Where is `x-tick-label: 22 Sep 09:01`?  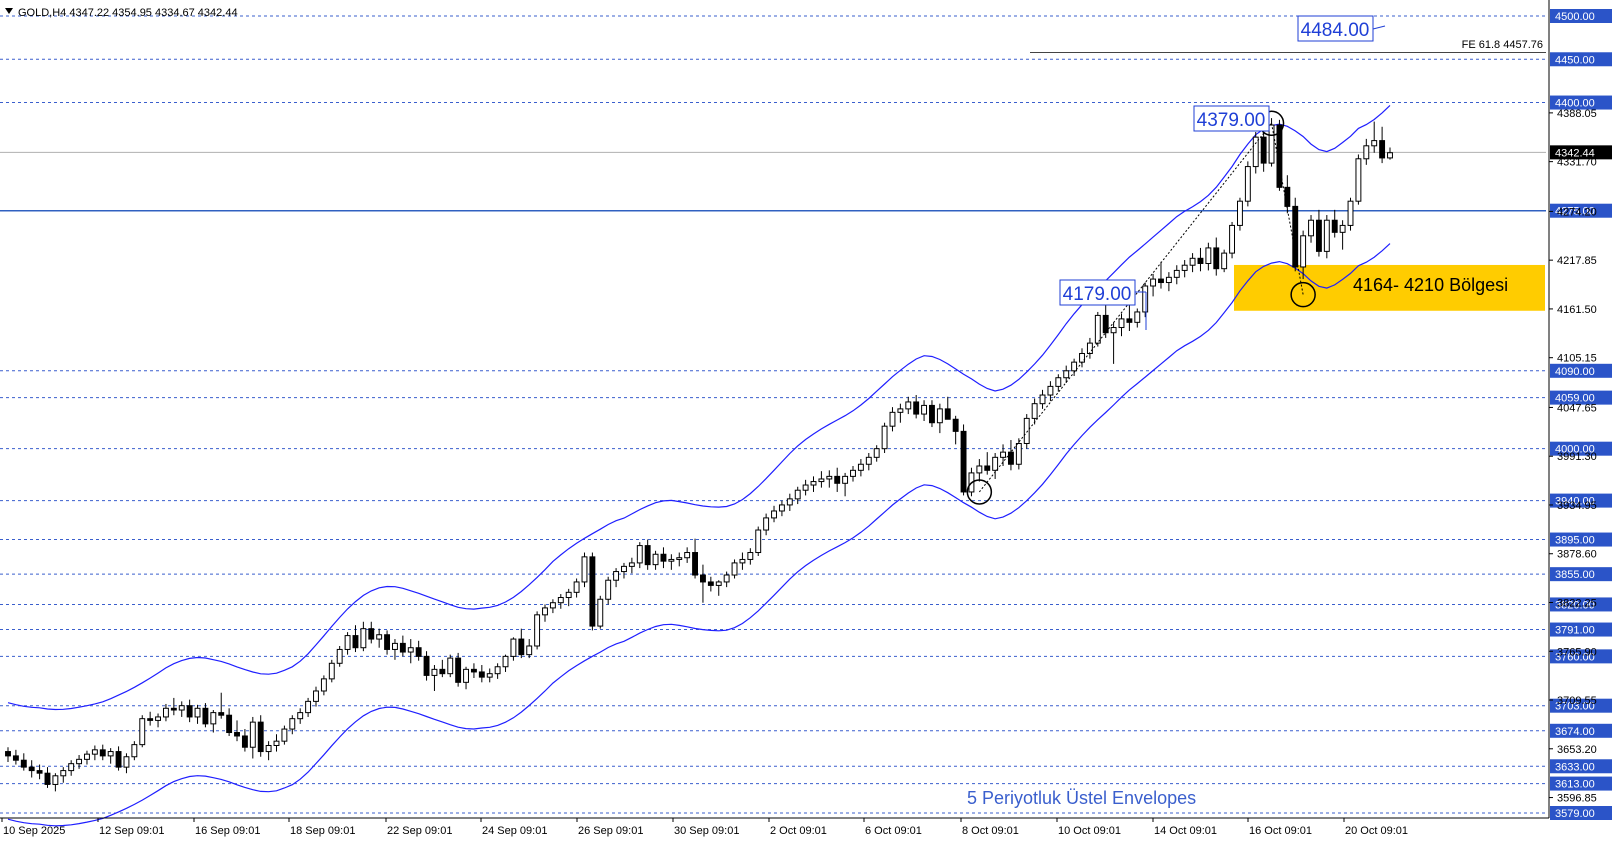 x-tick-label: 22 Sep 09:01 is located at coordinates (419, 831).